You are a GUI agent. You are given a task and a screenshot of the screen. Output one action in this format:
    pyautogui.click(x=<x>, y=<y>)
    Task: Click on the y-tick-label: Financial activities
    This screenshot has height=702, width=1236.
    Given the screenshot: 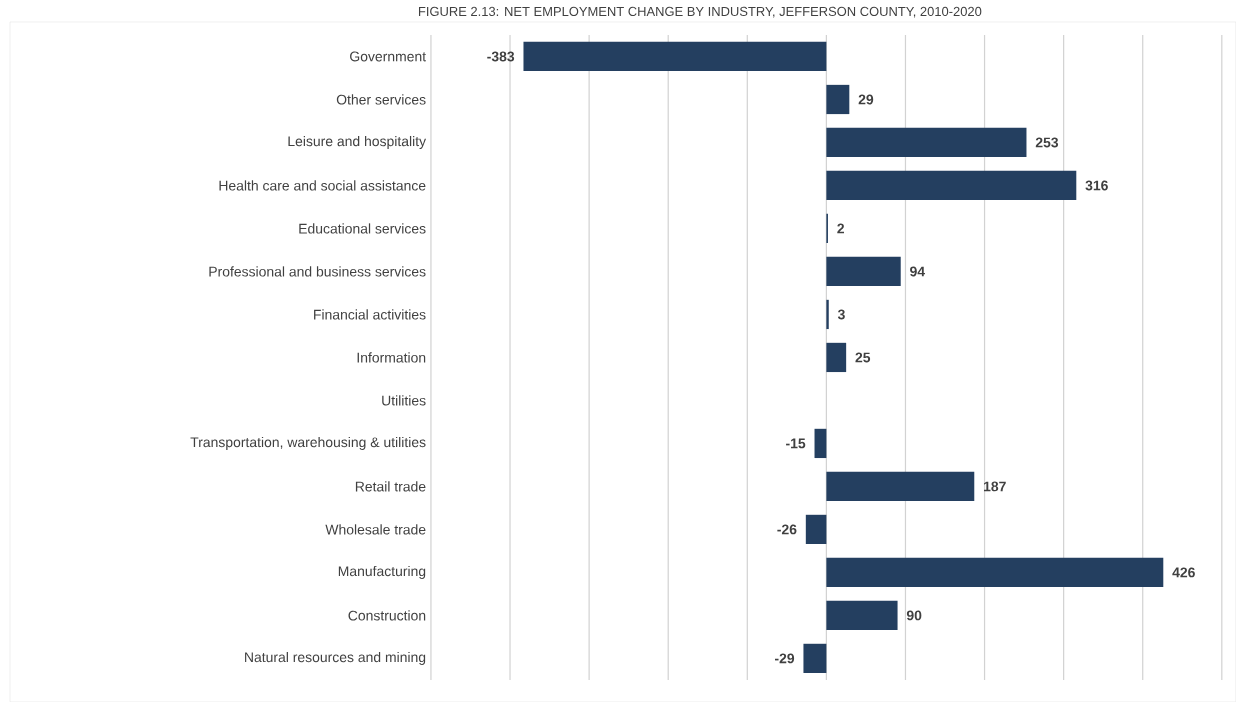 What is the action you would take?
    pyautogui.click(x=370, y=314)
    